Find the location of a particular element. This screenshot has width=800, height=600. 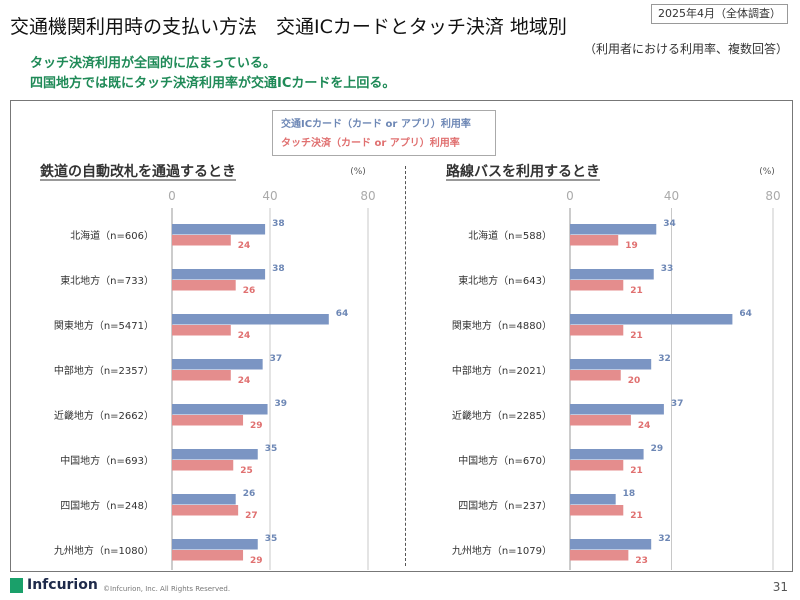

category-label: 中国地方（n=693） is located at coordinates (107, 460).